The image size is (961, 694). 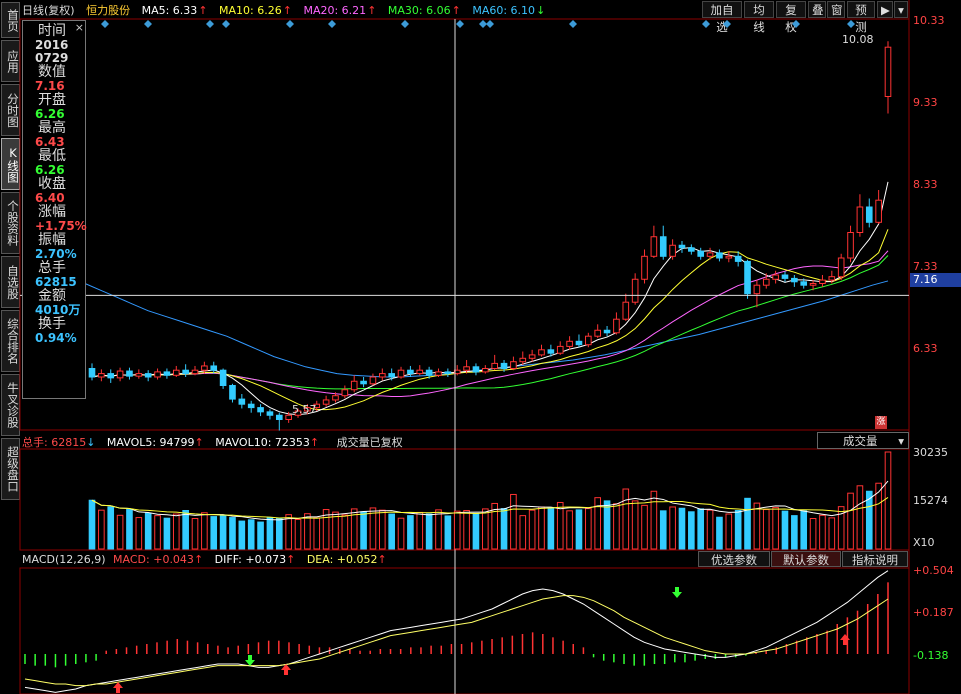 I want to click on sidebar-tab-5: 自选股, so click(x=10, y=282).